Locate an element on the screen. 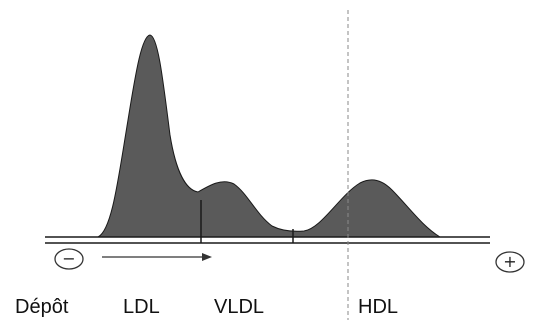  label-hdl: HDL is located at coordinates (378, 307).